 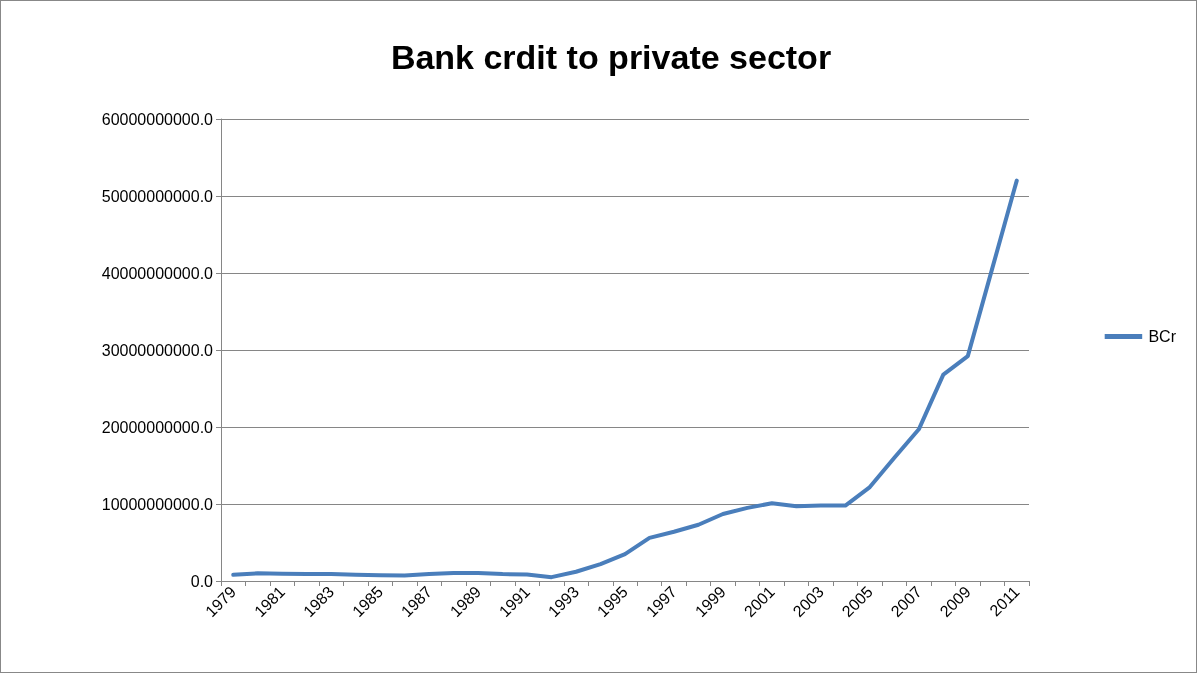 What do you see at coordinates (157, 273) in the screenshot?
I see `y-tick-label: 40000000000.0` at bounding box center [157, 273].